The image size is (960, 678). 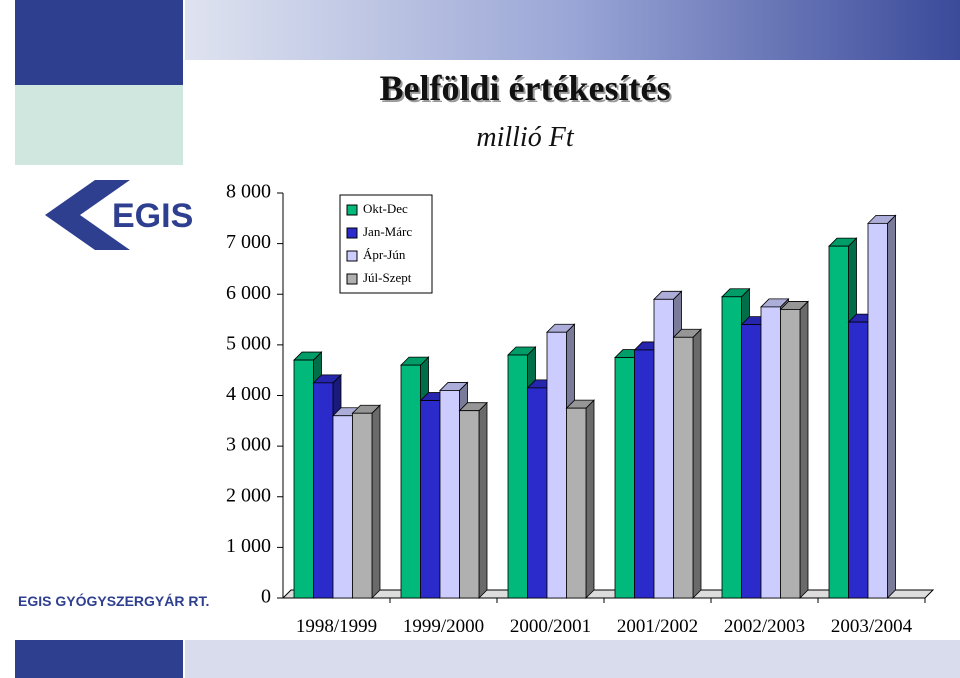 What do you see at coordinates (248, 445) in the screenshot?
I see `y-tick-label: 3 000` at bounding box center [248, 445].